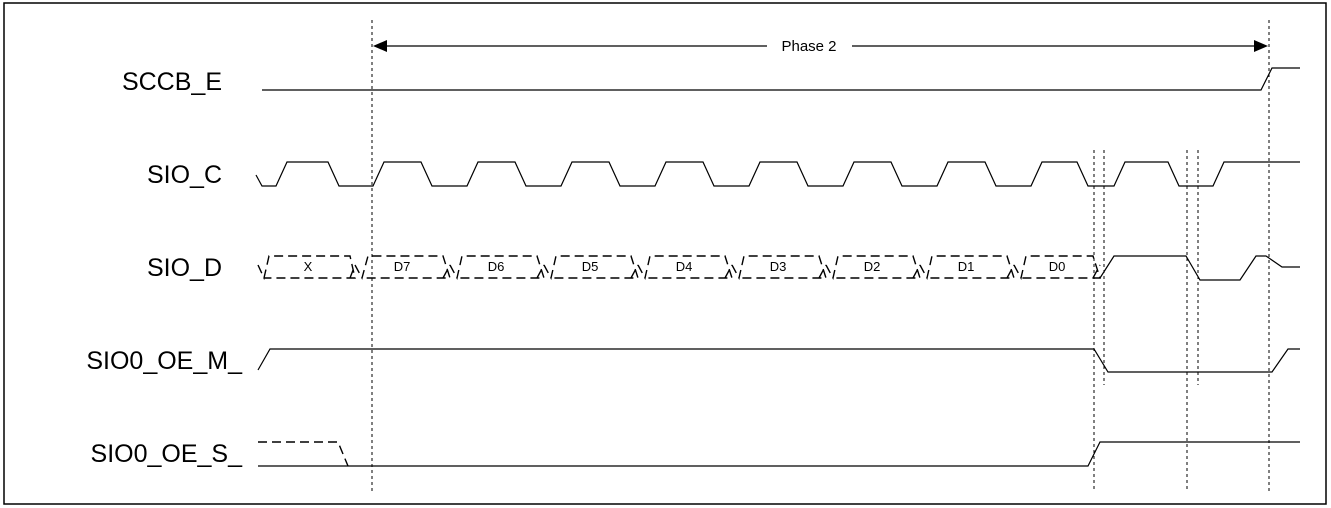 The image size is (1331, 508). What do you see at coordinates (184, 268) in the screenshot?
I see `signal-label-sio-d: SIO_D` at bounding box center [184, 268].